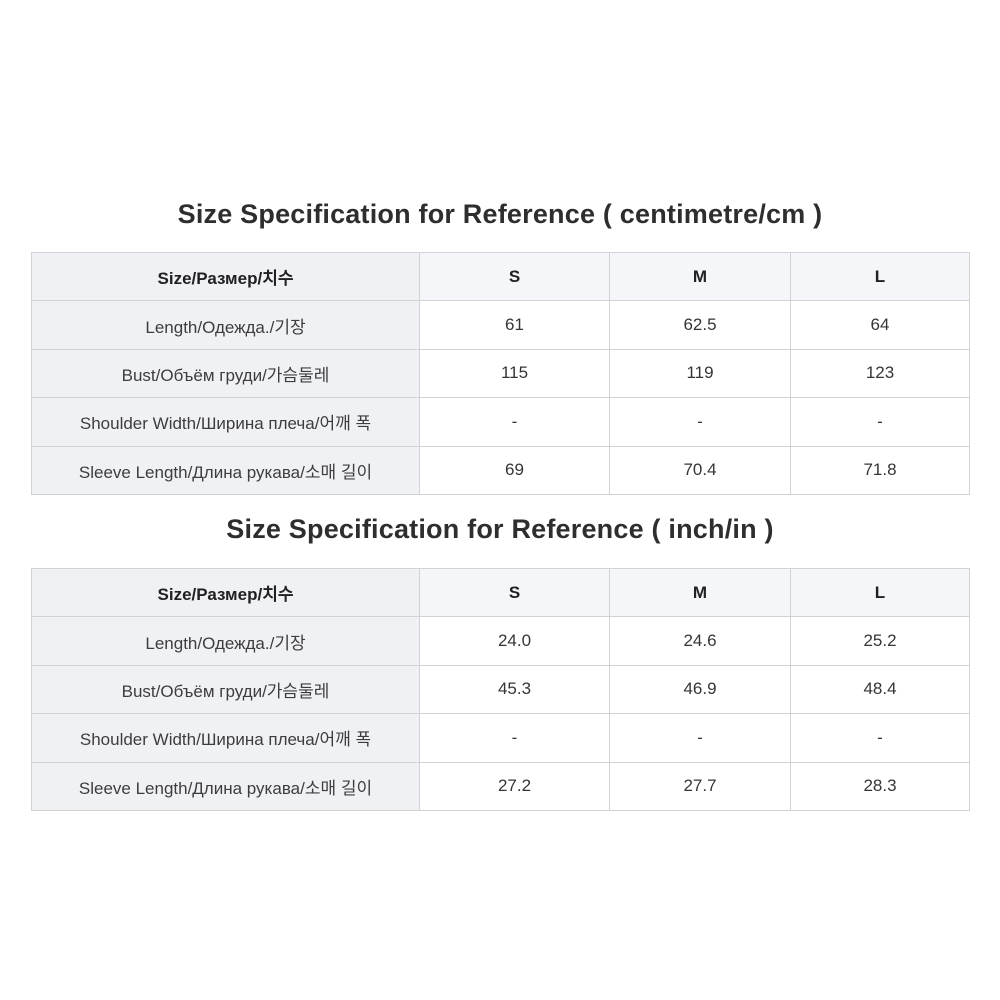 Image resolution: width=1000 pixels, height=1000 pixels. Describe the element at coordinates (880, 325) in the screenshot. I see `cell-value: 64` at that location.